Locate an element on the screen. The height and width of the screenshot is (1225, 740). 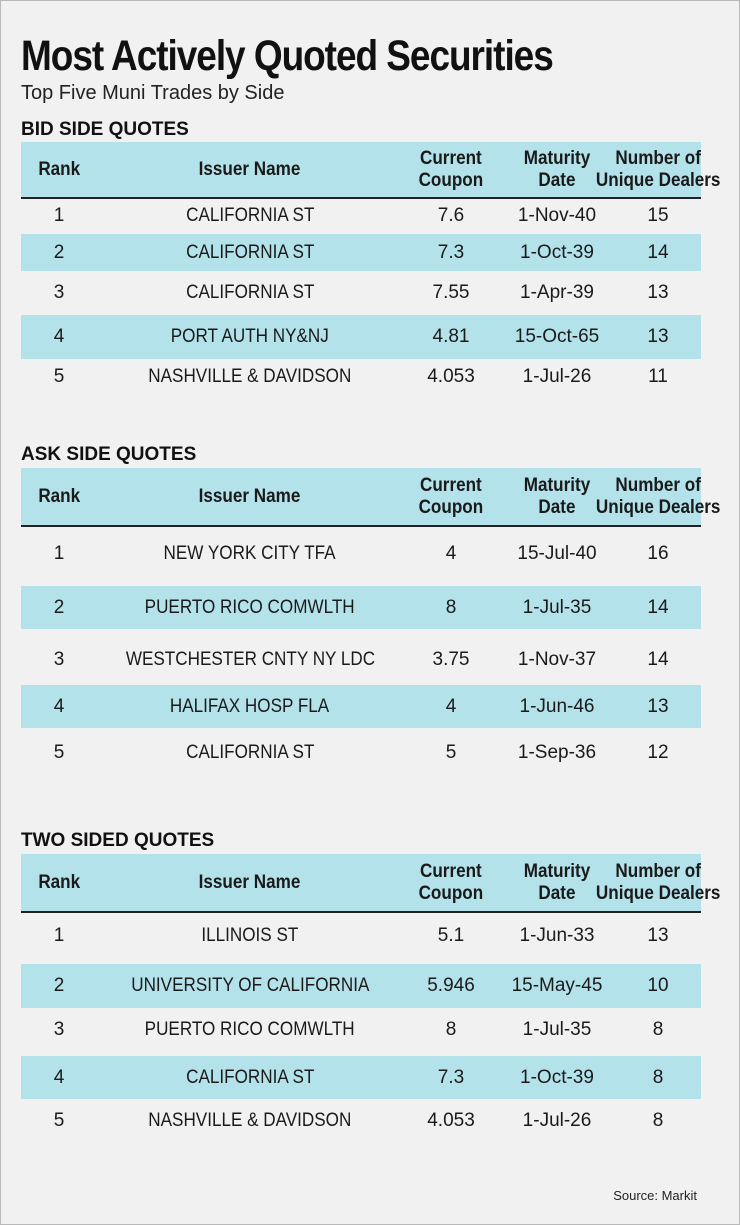
header-maturity-line: Date is located at coordinates (557, 507).